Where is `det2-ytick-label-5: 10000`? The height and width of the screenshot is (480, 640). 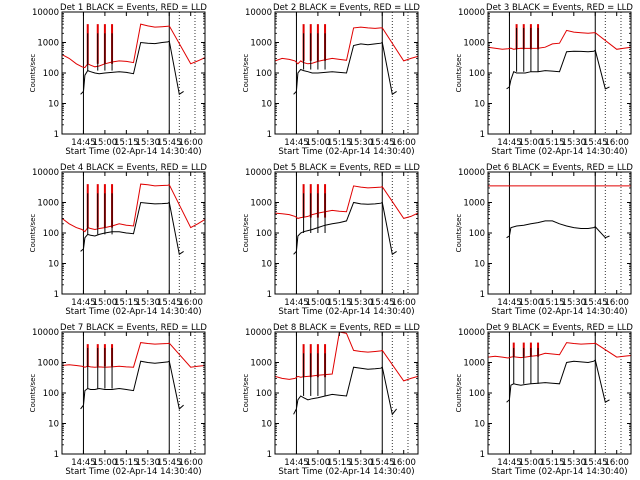 det2-ytick-label-5: 10000 is located at coordinates (258, 13).